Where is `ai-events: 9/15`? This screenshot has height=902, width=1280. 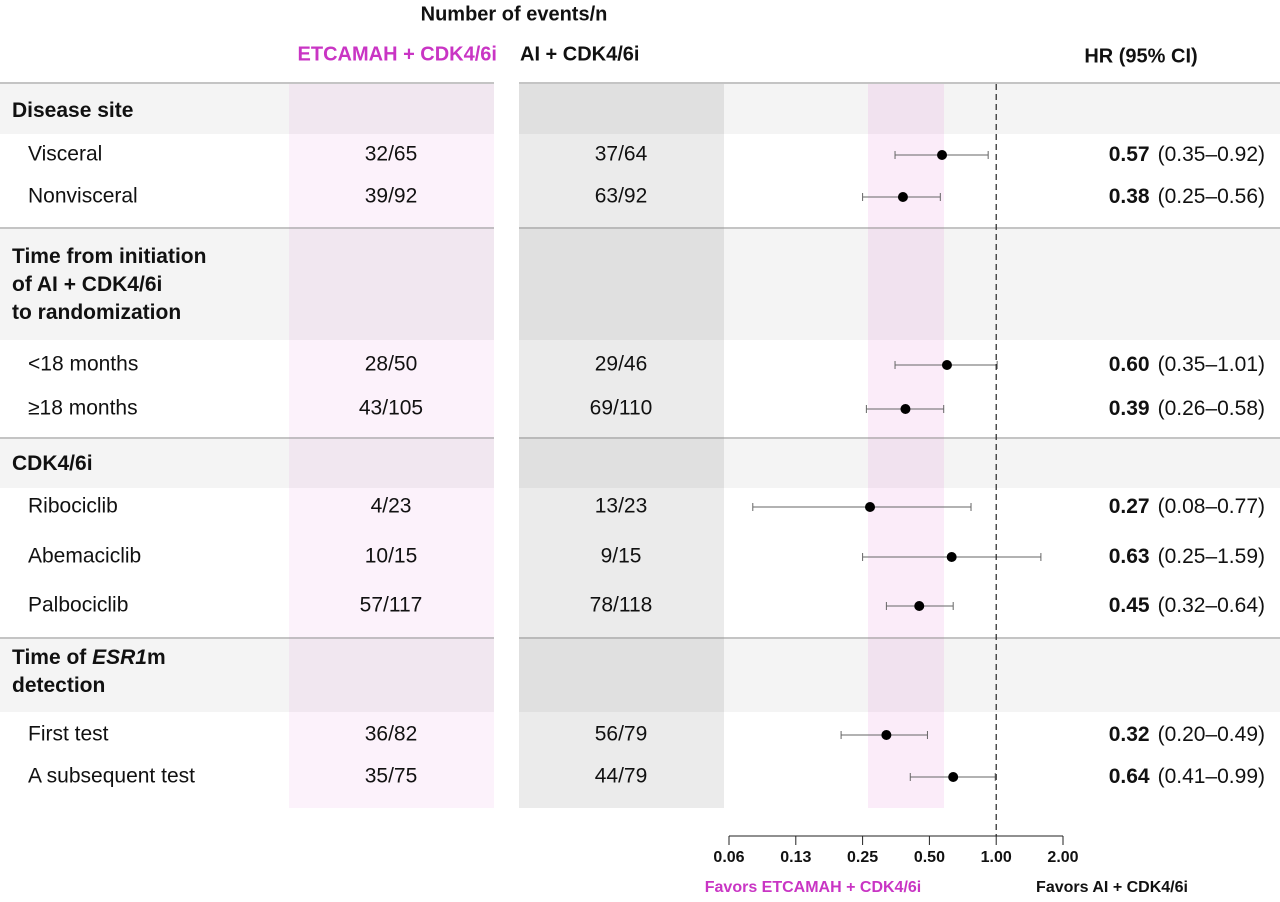 ai-events: 9/15 is located at coordinates (621, 556).